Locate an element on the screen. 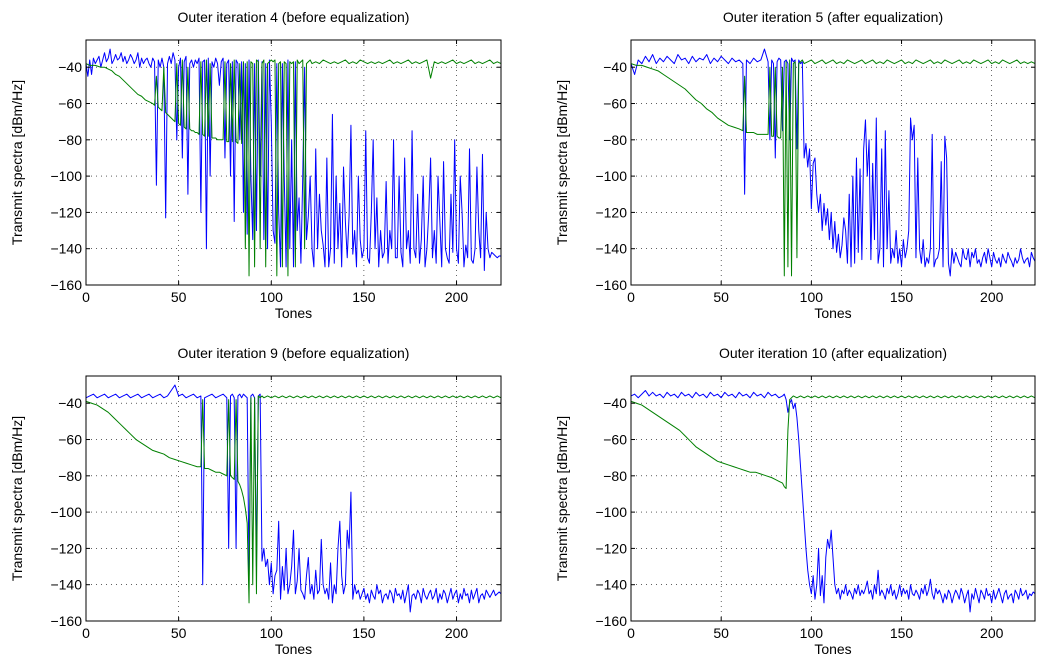 Image resolution: width=1040 pixels, height=667 pixels. chart-title: Outer iteration 10 (after equalization) is located at coordinates (833, 353).